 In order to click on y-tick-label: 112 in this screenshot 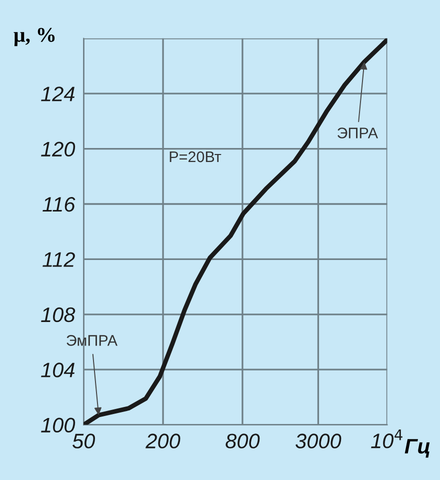, I will do `click(58, 259)`.